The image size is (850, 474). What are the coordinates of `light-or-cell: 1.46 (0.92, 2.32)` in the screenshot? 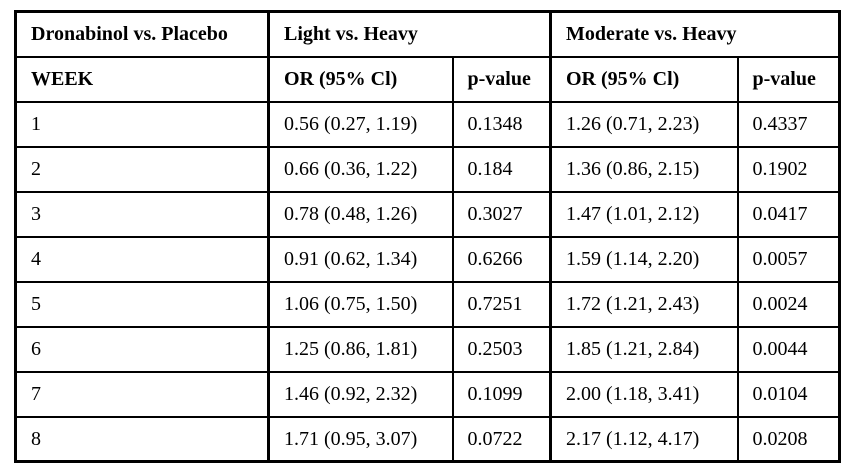 It's located at (360, 394).